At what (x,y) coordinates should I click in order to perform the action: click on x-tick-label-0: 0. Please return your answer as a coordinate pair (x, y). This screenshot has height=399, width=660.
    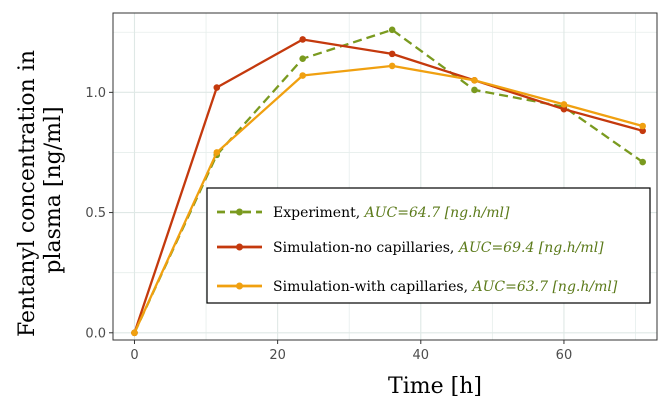
    Looking at the image, I should click on (134, 355).